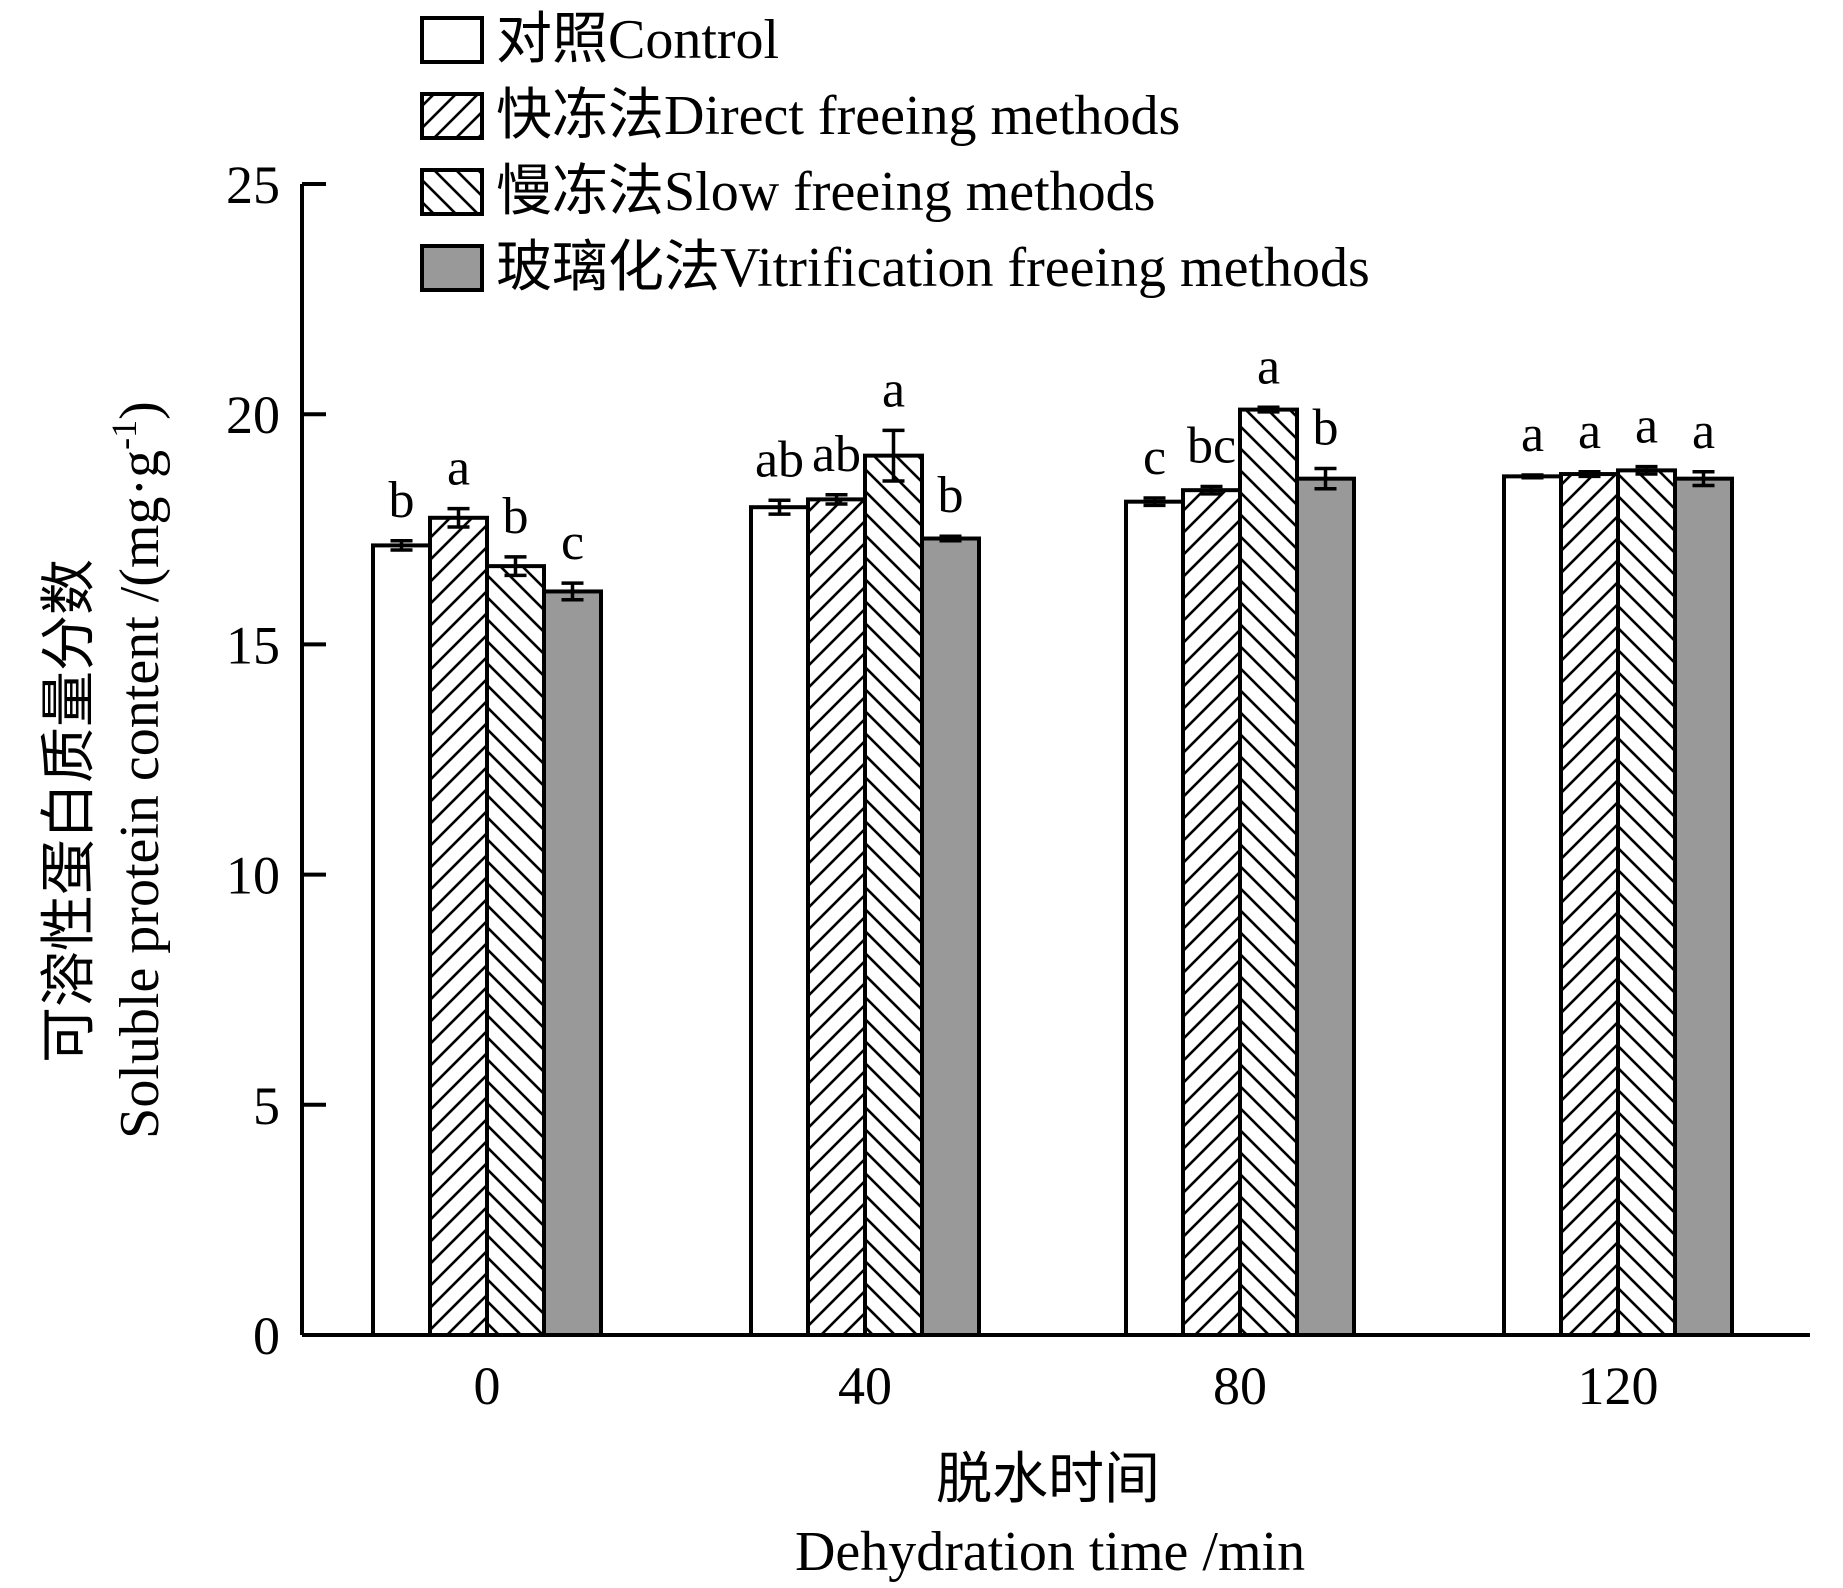 This screenshot has width=1843, height=1588. Describe the element at coordinates (637, 40) in the screenshot. I see `legend-label-0: 对照Control` at that location.